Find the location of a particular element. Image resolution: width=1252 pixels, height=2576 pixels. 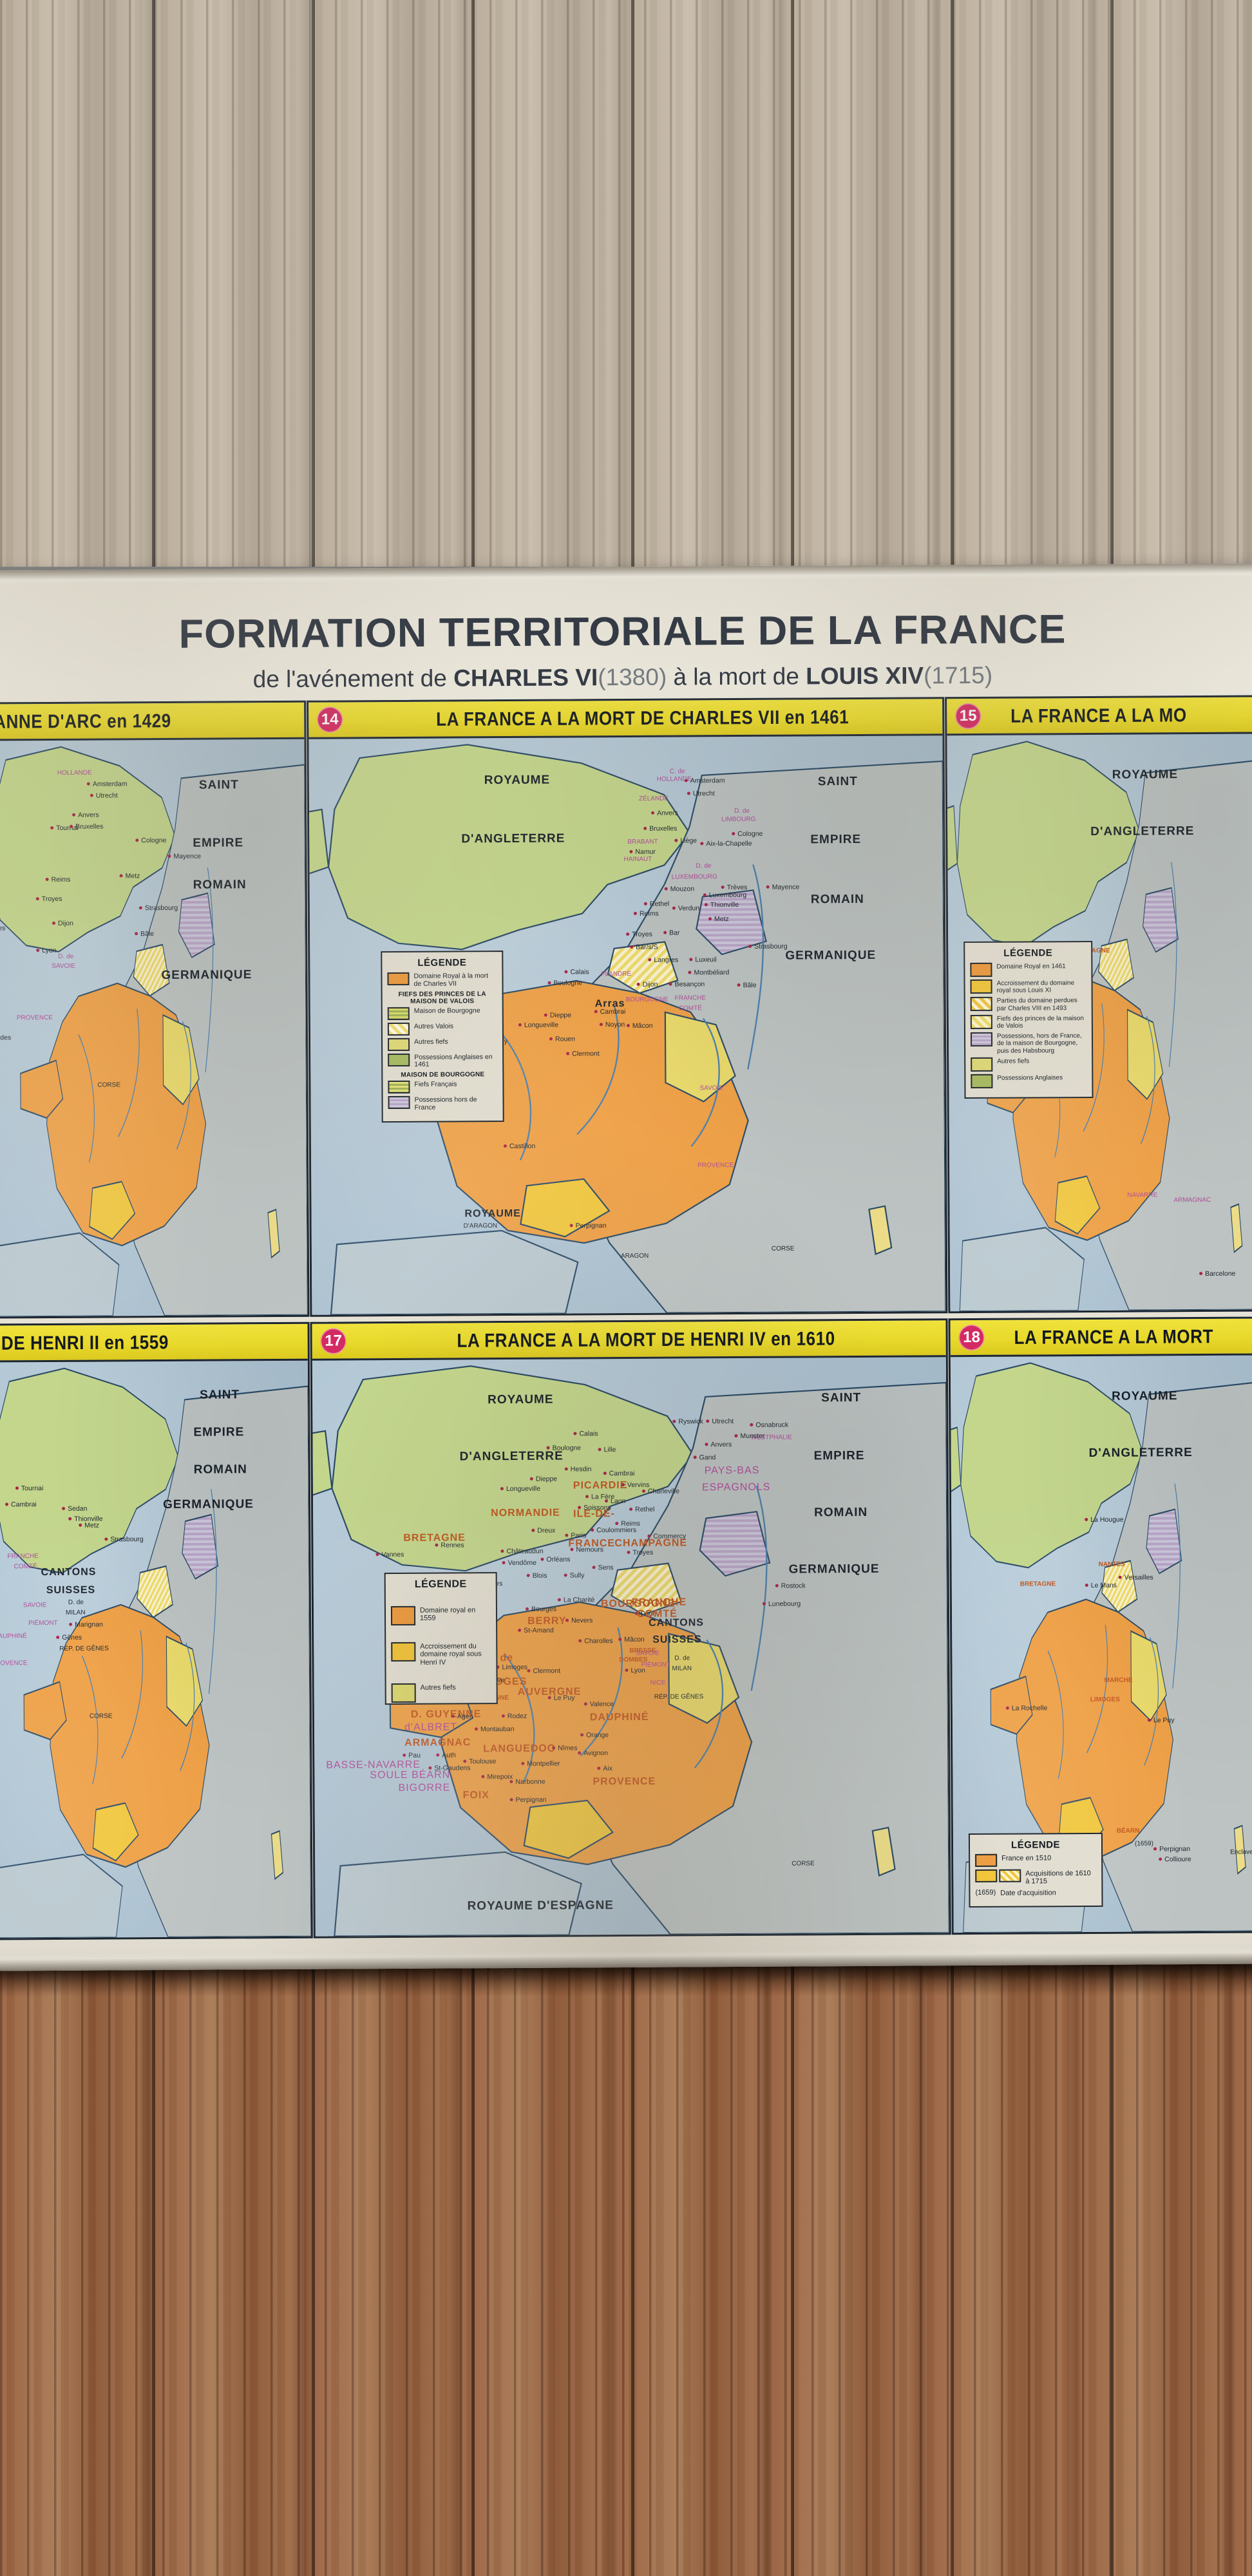

legend-row: Possessions hors de France is located at coordinates (443, 1103).